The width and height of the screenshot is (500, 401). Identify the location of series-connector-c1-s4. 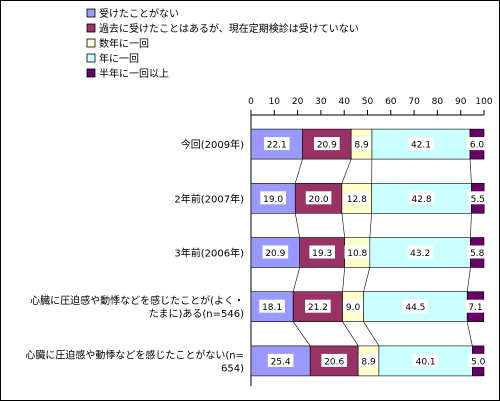
(470, 171).